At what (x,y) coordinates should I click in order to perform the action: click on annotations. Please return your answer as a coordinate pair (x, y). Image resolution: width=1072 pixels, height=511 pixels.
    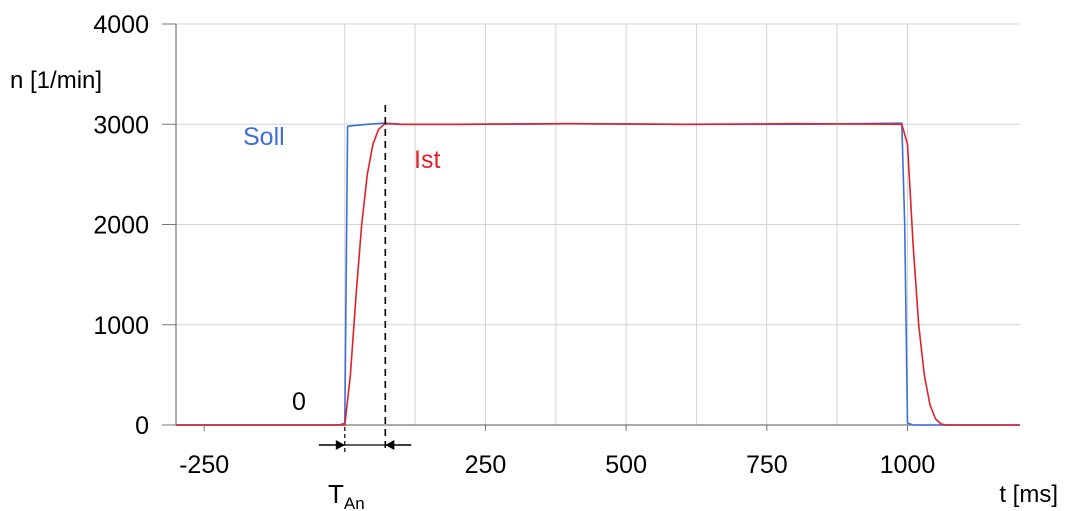
    Looking at the image, I should click on (365, 280).